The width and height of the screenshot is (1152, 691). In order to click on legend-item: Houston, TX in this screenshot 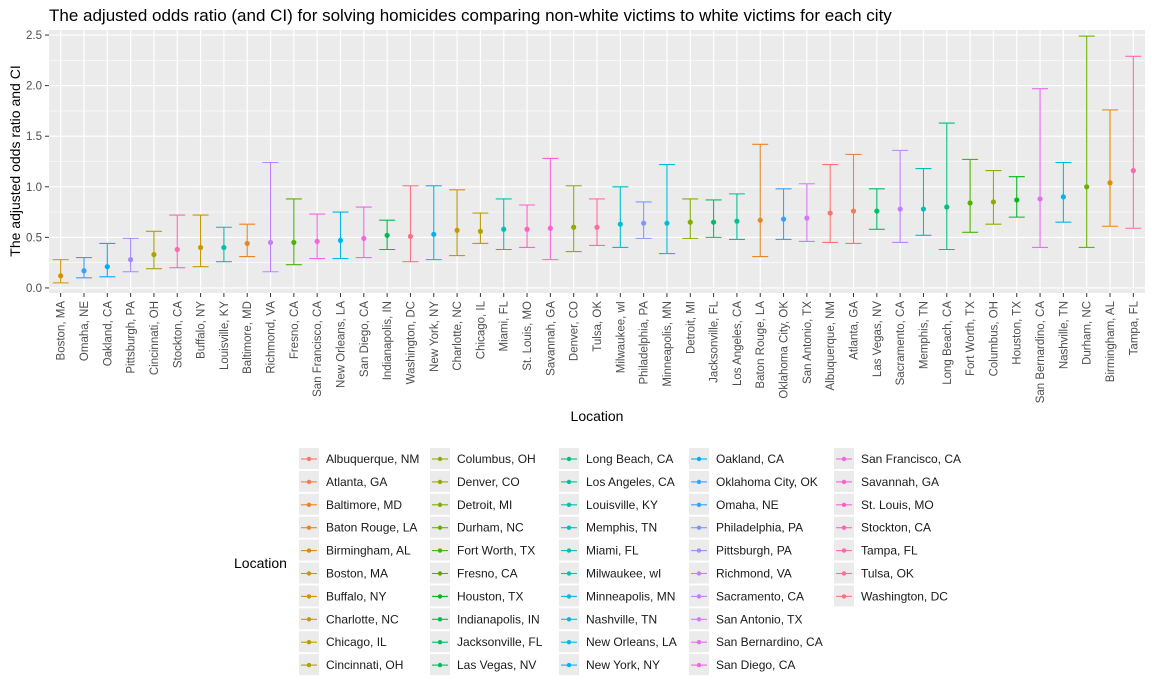, I will do `click(476, 596)`.